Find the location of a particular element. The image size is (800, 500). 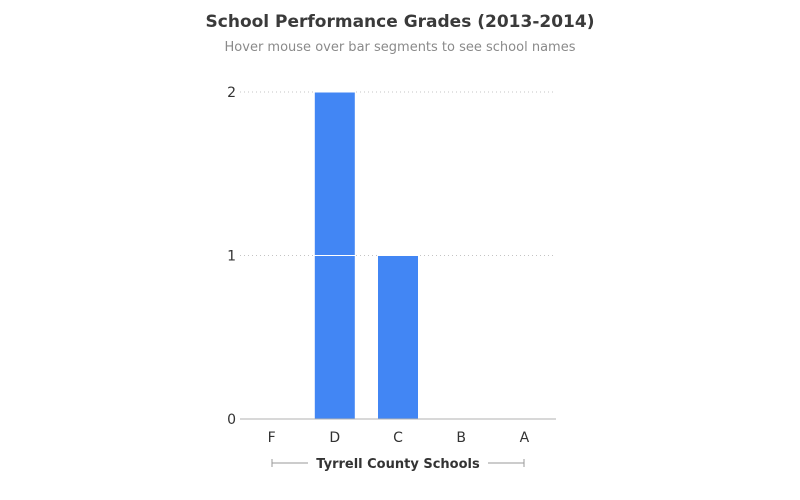

bars is located at coordinates (366, 255).